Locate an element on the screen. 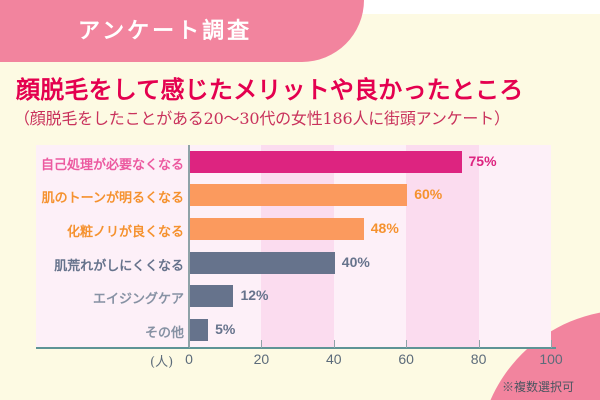 The height and width of the screenshot is (400, 600). bar-row: 肌荒れがしにくくなる 40% is located at coordinates (300, 263).